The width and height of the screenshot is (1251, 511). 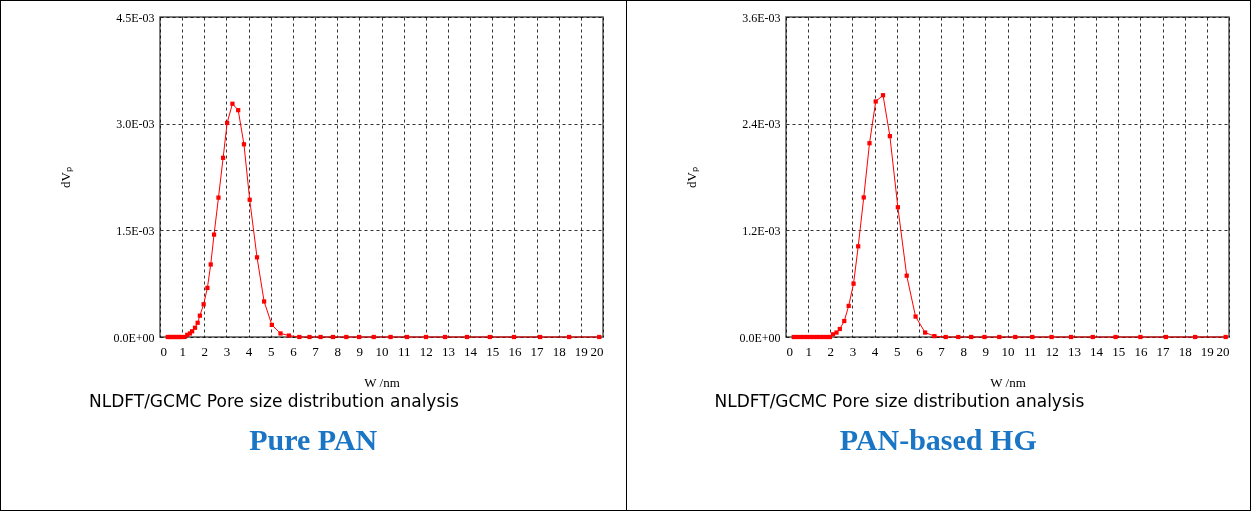 What do you see at coordinates (938, 440) in the screenshot?
I see `text: PAN-based HG` at bounding box center [938, 440].